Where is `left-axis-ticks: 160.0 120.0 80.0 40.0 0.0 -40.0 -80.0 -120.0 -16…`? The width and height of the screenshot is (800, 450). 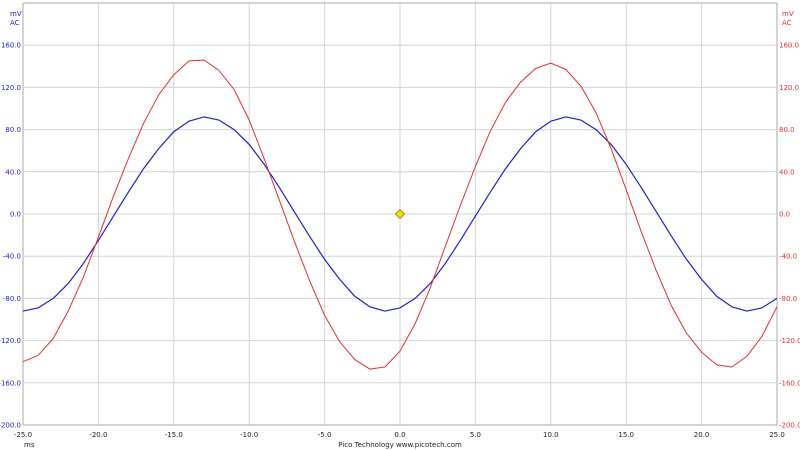
left-axis-ticks: 160.0 120.0 80.0 40.0 0.0 -40.0 -80.0 -120.0 -16… is located at coordinates (10, 236).